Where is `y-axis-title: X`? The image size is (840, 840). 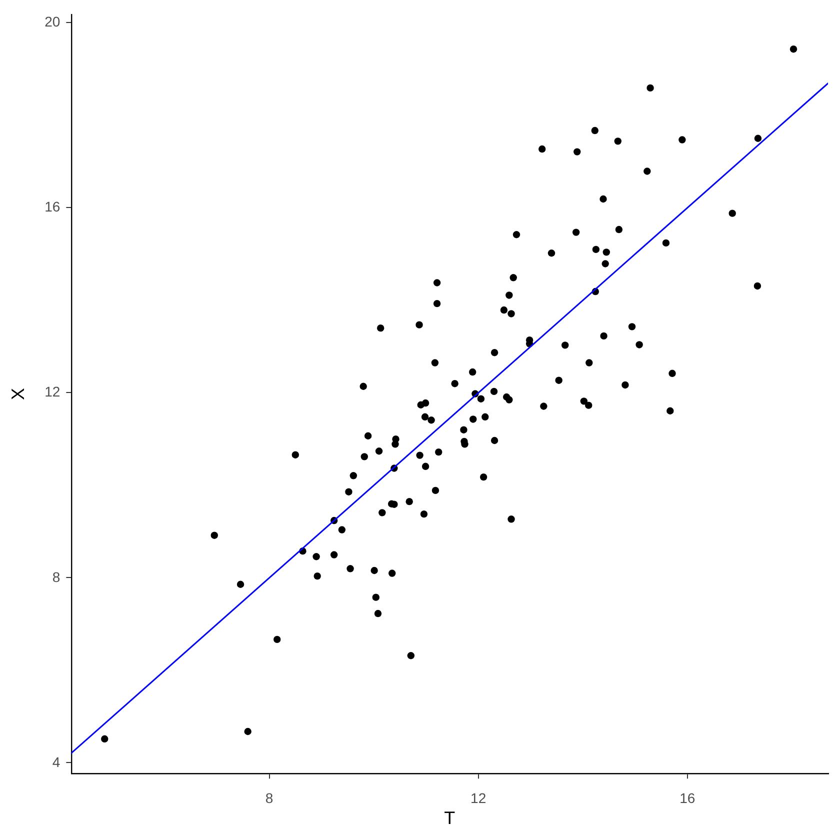 y-axis-title: X is located at coordinates (18, 394).